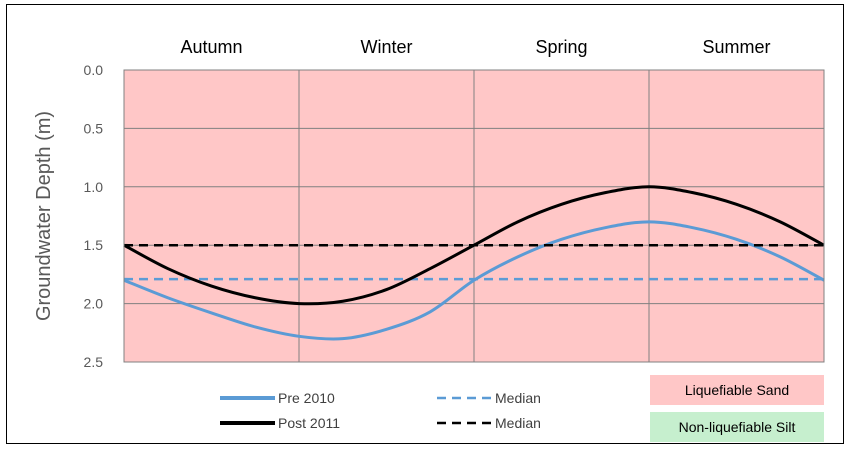  What do you see at coordinates (561, 47) in the screenshot?
I see `season-label: Spring` at bounding box center [561, 47].